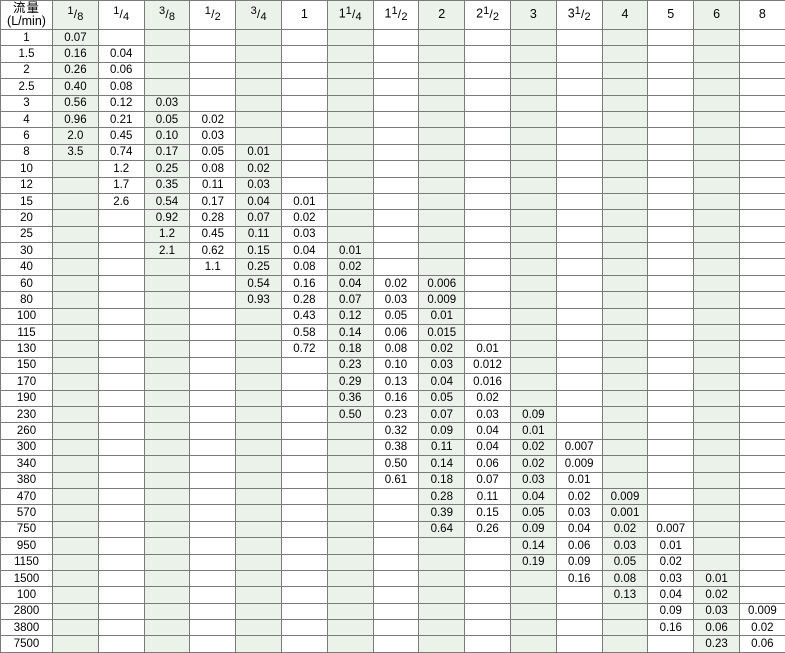 The image size is (785, 653). Describe the element at coordinates (625, 562) in the screenshot. I see `table-cell: 0.05` at that location.